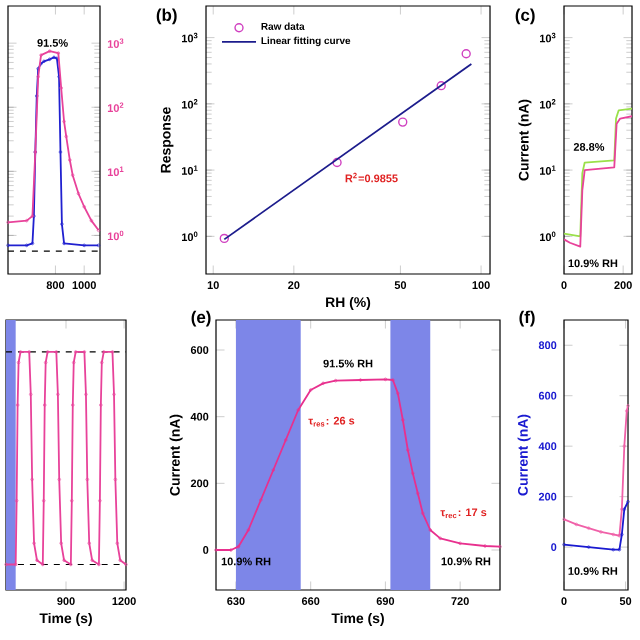 The width and height of the screenshot is (640, 640). I want to click on chart-title: (e), so click(201, 318).